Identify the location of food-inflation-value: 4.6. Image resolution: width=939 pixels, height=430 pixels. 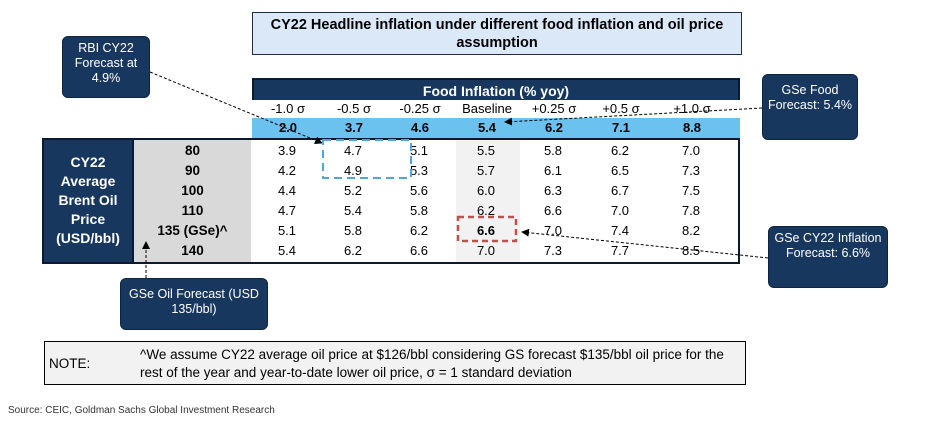
(420, 127).